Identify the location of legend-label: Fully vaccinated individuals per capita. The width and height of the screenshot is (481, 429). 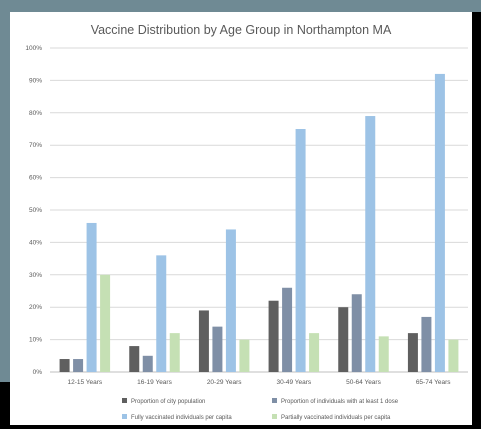
(181, 418).